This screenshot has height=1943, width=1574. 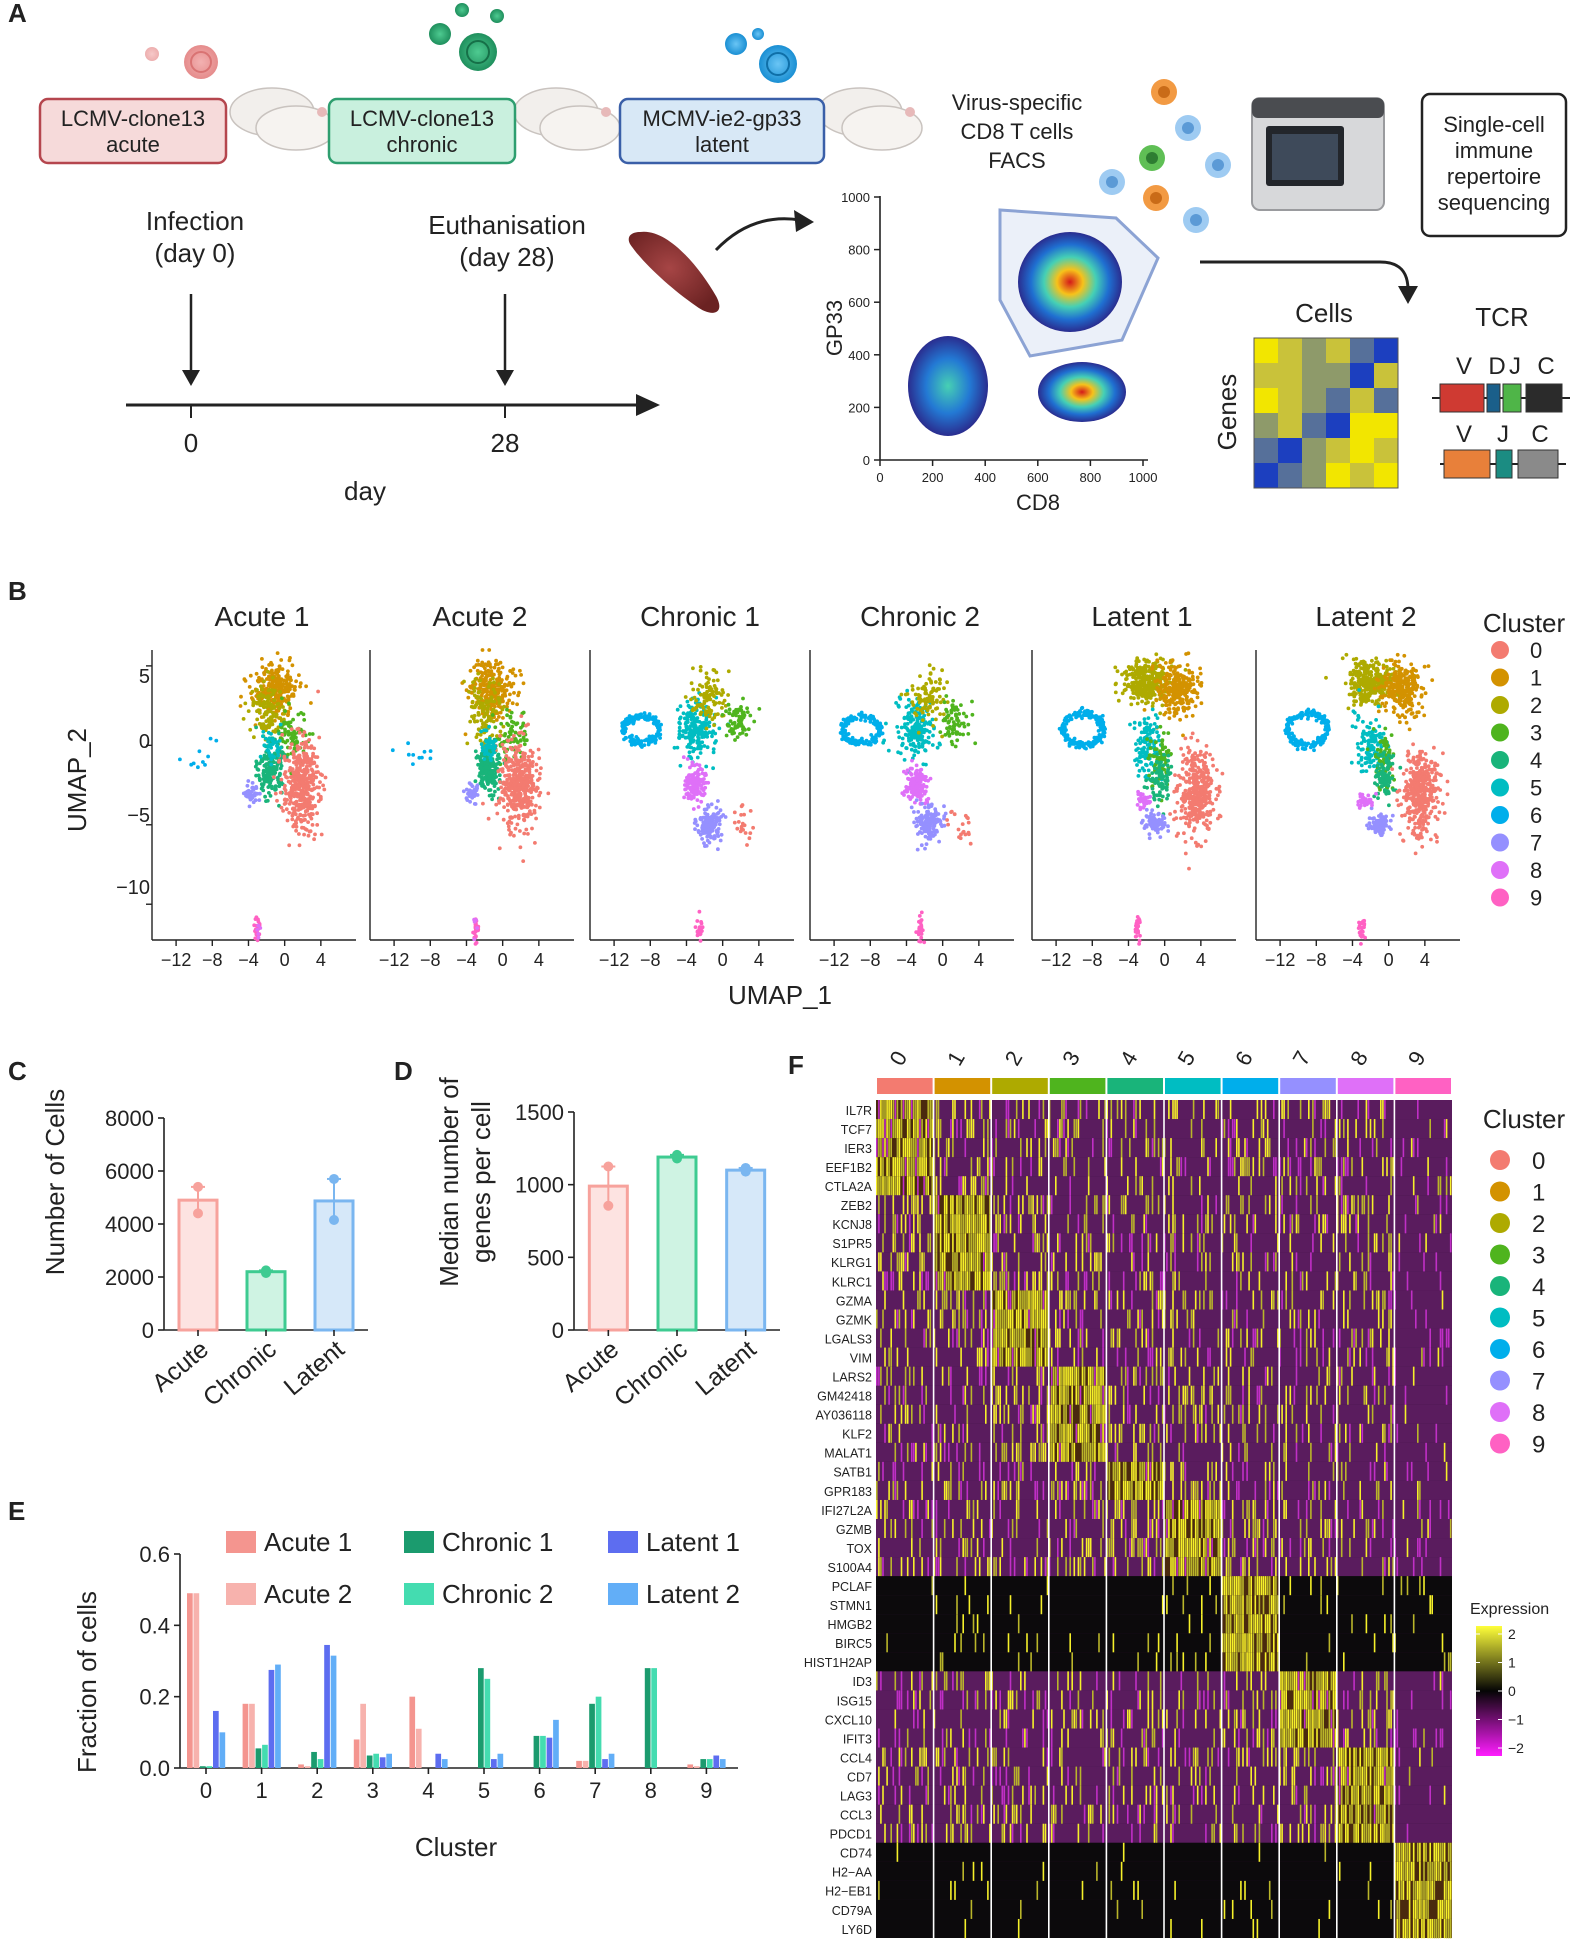 I want to click on umap-ytick-m10: −10, so click(x=133, y=888).